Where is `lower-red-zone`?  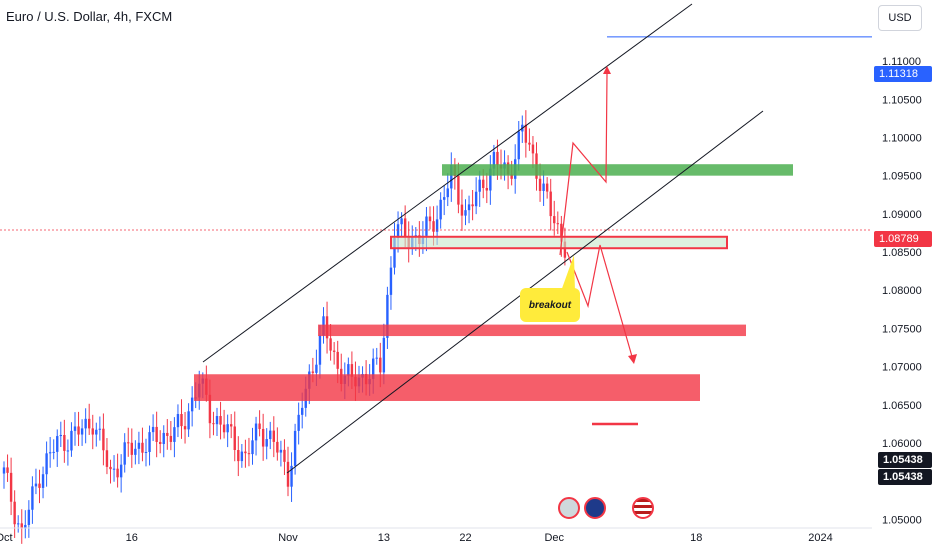
lower-red-zone is located at coordinates (447, 387).